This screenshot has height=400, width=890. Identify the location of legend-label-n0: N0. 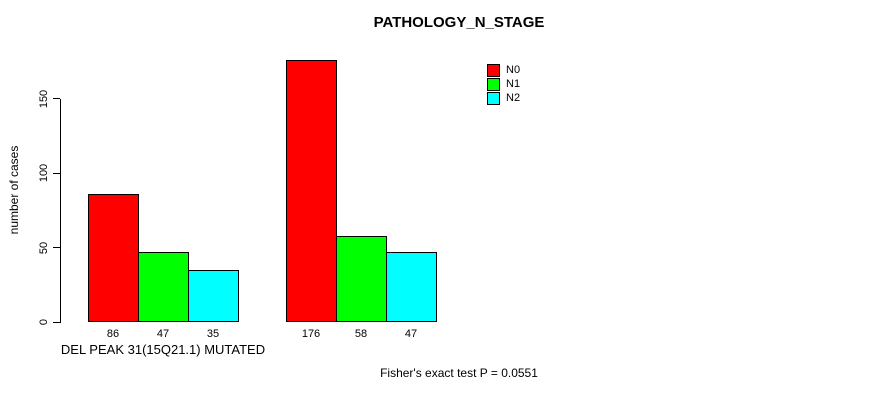
(513, 70).